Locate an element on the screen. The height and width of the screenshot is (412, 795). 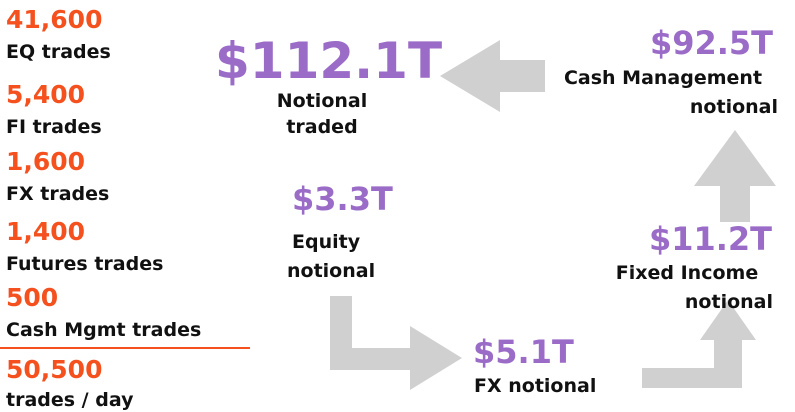
notional-value: $5.1T is located at coordinates (523, 352).